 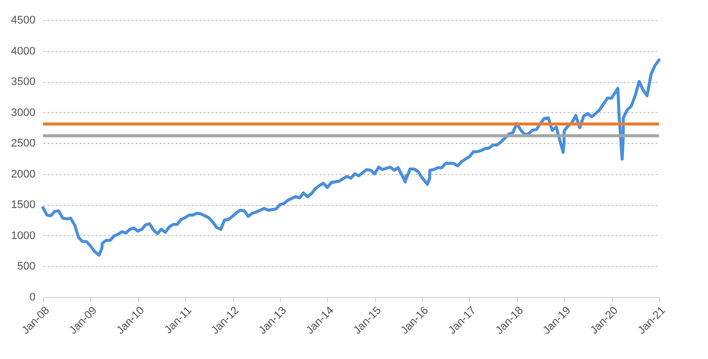 What do you see at coordinates (23, 236) in the screenshot?
I see `y-tick-label: 1000` at bounding box center [23, 236].